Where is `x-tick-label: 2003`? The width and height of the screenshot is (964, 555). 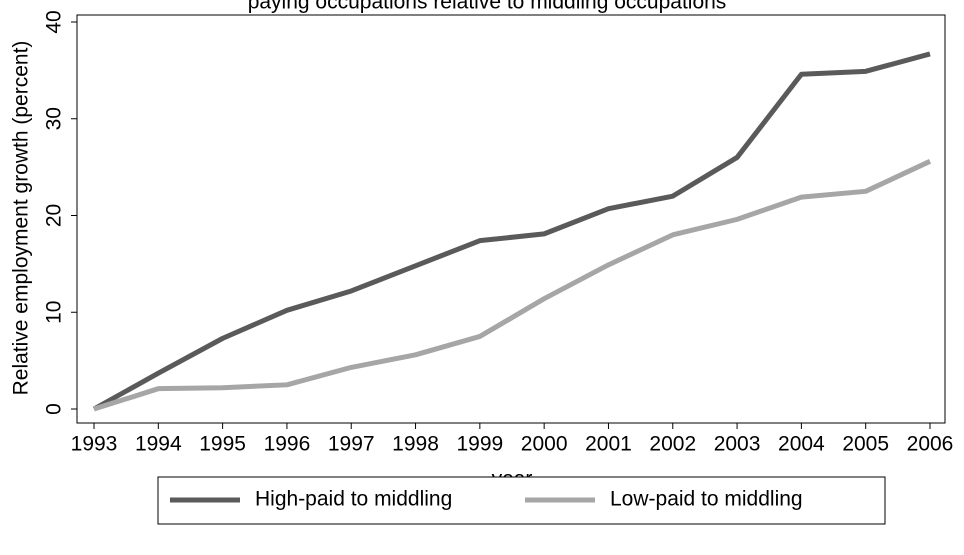 x-tick-label: 2003 is located at coordinates (737, 444).